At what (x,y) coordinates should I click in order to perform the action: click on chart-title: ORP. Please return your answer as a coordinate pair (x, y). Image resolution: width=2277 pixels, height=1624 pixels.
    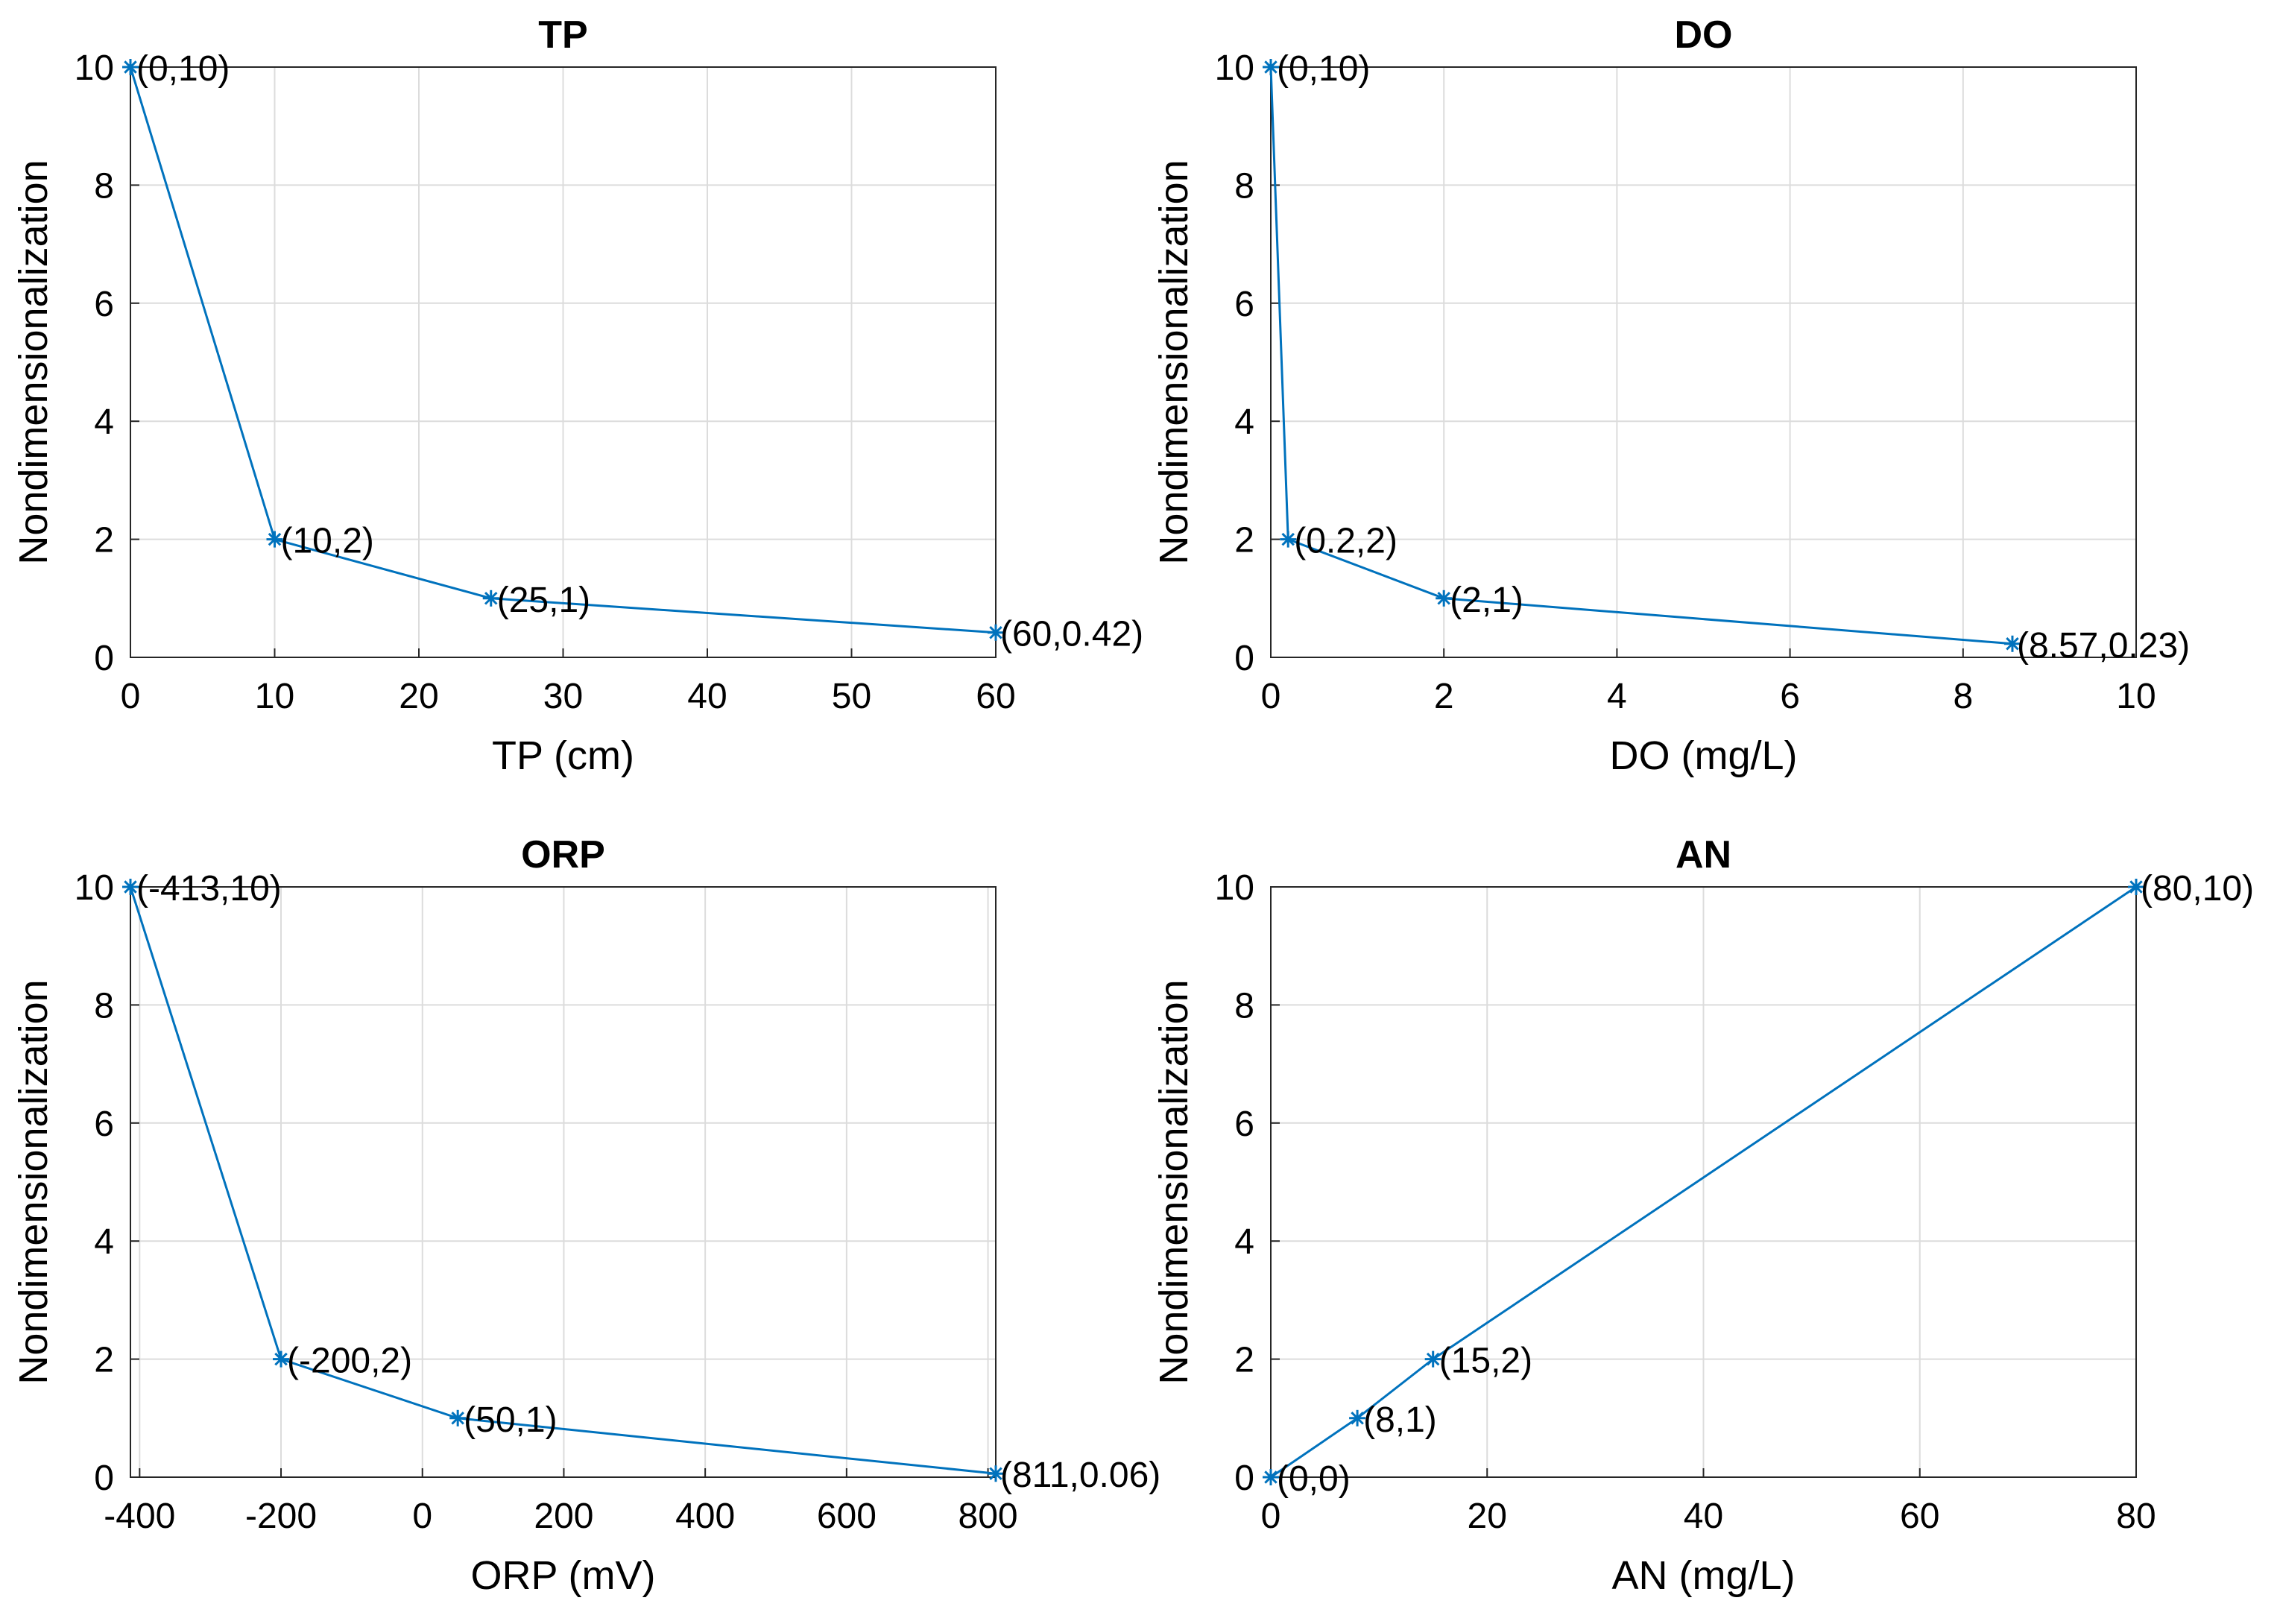
    Looking at the image, I should click on (563, 854).